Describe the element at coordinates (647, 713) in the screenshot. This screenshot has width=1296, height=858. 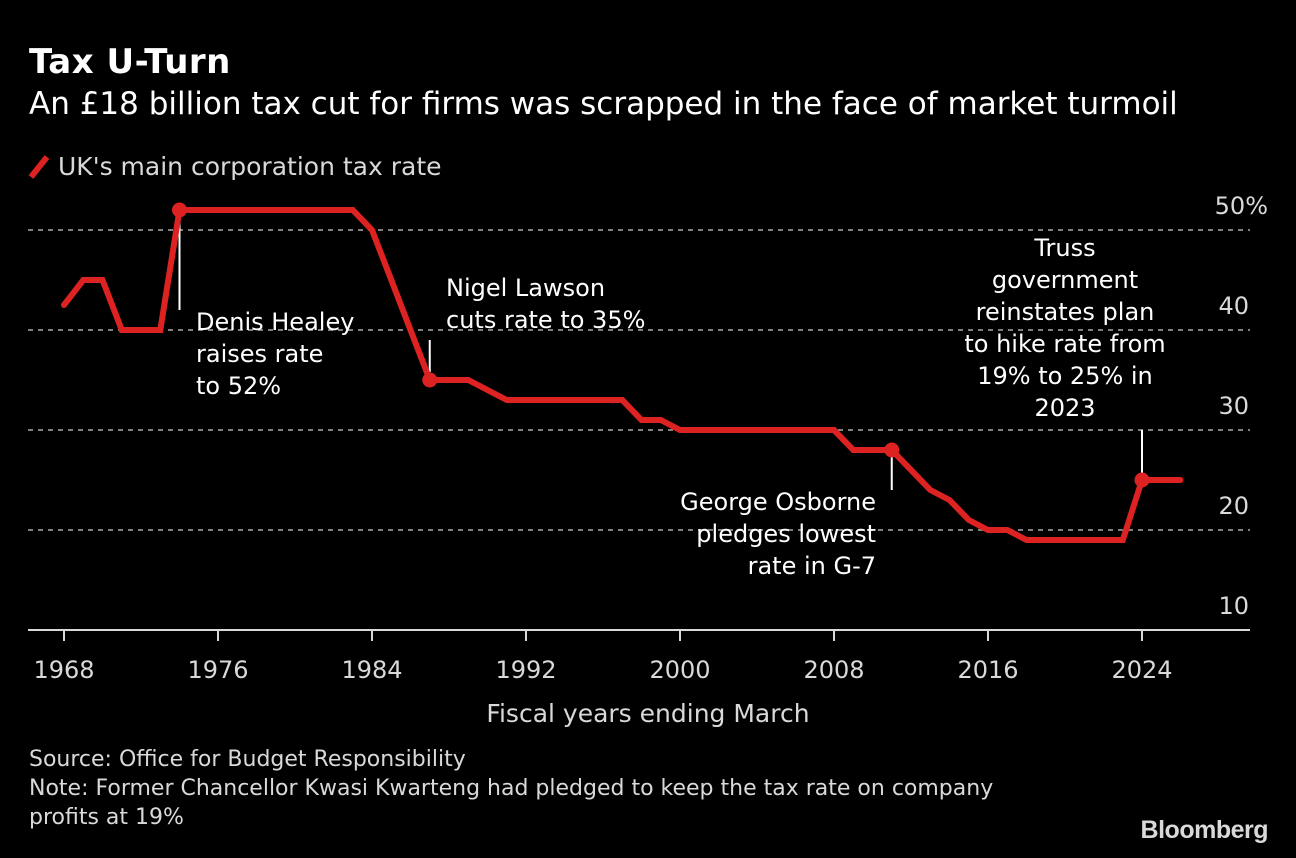
I see `x-axis-title: Fiscal years ending March` at that location.